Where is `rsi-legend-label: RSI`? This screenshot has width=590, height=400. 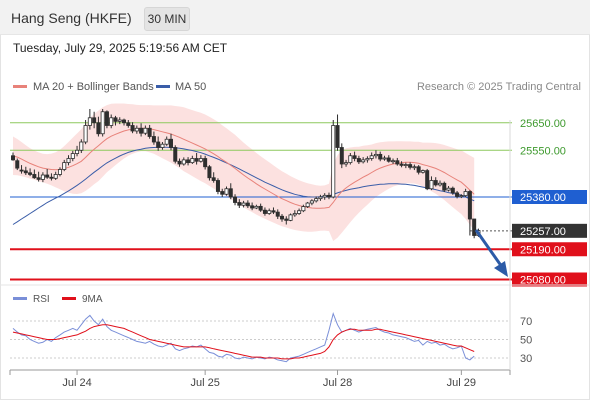 rsi-legend-label: RSI is located at coordinates (41, 299).